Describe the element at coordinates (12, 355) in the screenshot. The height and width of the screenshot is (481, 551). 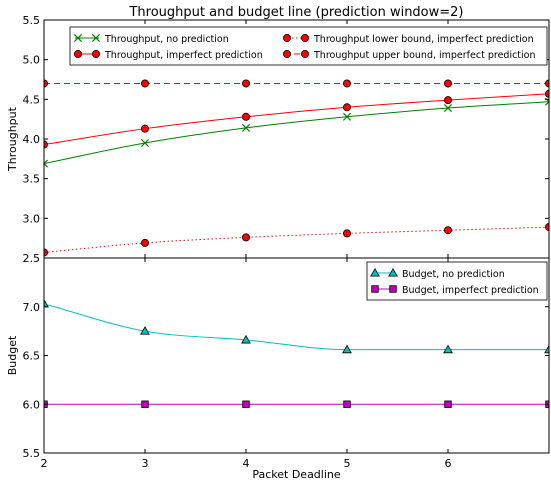
I see `budget-ylabel: Budget` at that location.